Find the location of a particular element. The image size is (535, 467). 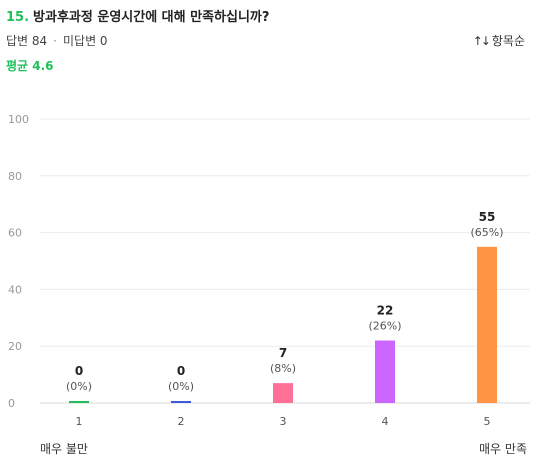

unanswered-count: 미답변 0 is located at coordinates (85, 41).